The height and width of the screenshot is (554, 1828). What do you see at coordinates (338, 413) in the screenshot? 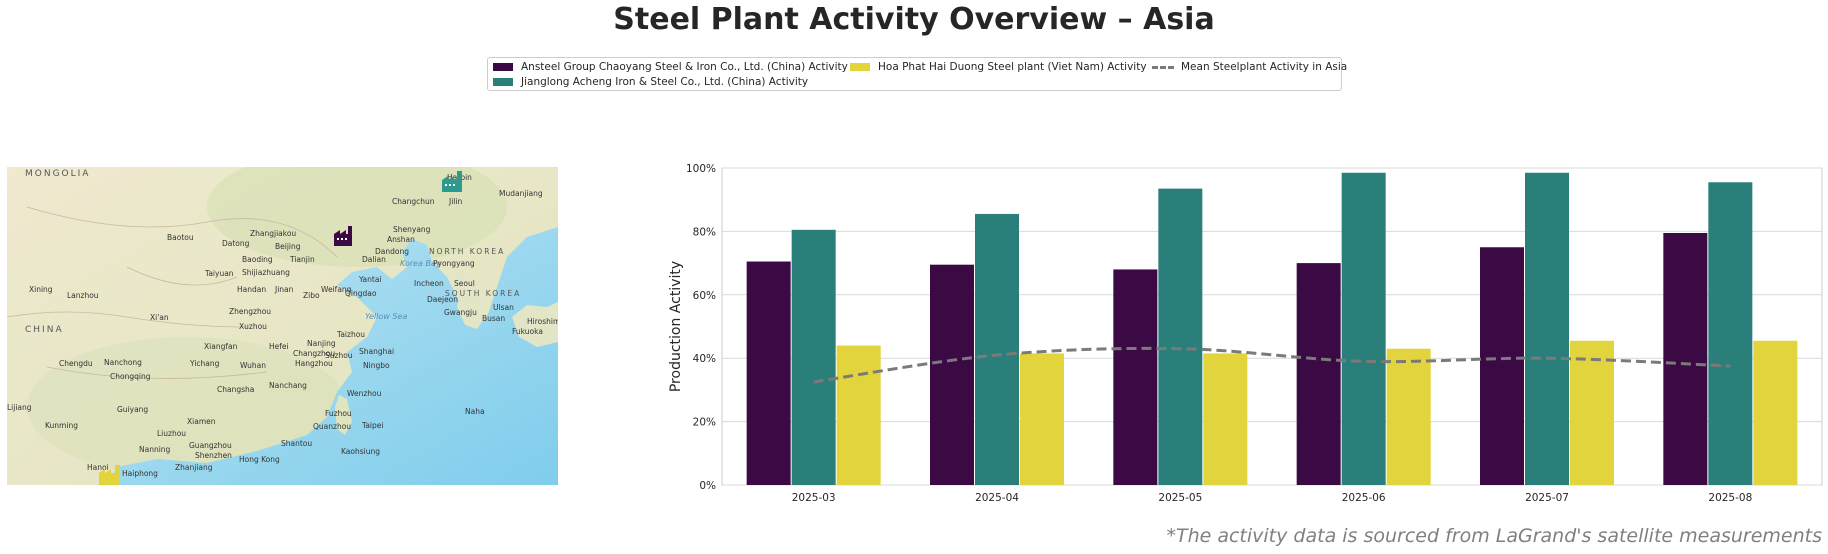
I see `map-label-city: Fuzhou` at bounding box center [338, 413].